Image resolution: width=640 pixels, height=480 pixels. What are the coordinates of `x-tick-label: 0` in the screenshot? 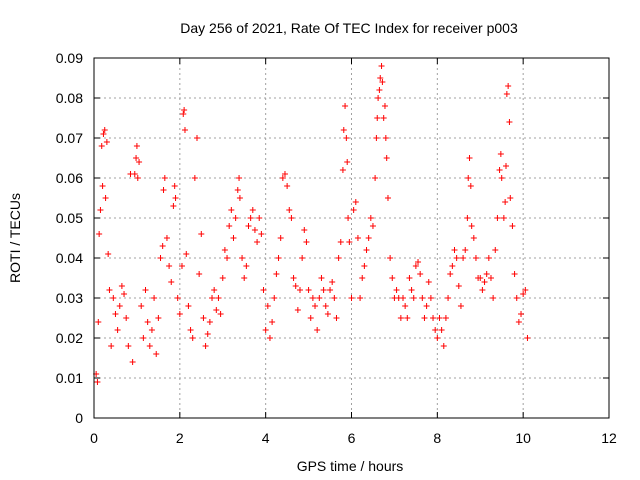 It's located at (94, 438).